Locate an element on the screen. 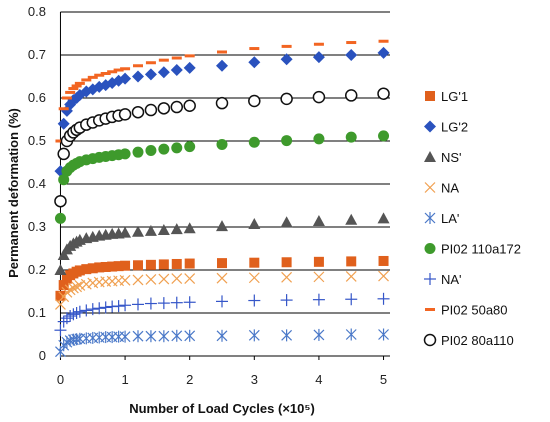  legend-item: NA is located at coordinates (441, 188).